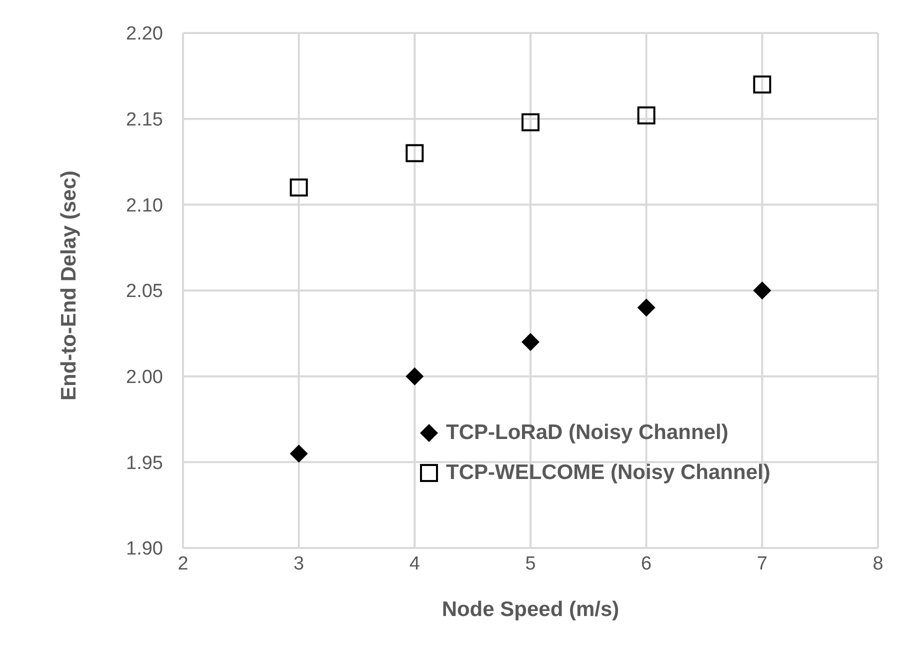 The height and width of the screenshot is (661, 898). I want to click on x-tick-label: 7, so click(762, 563).